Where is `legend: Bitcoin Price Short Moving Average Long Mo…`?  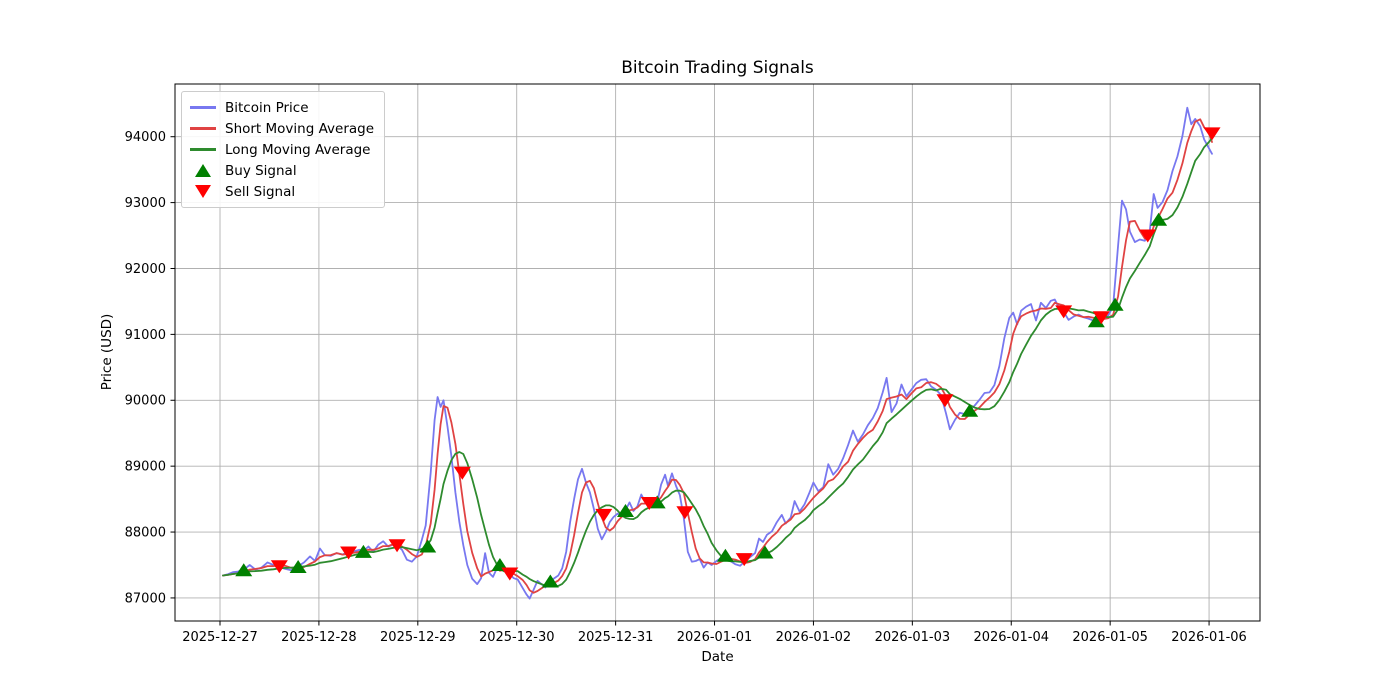
legend: Bitcoin Price Short Moving Average Long Mo… is located at coordinates (283, 149).